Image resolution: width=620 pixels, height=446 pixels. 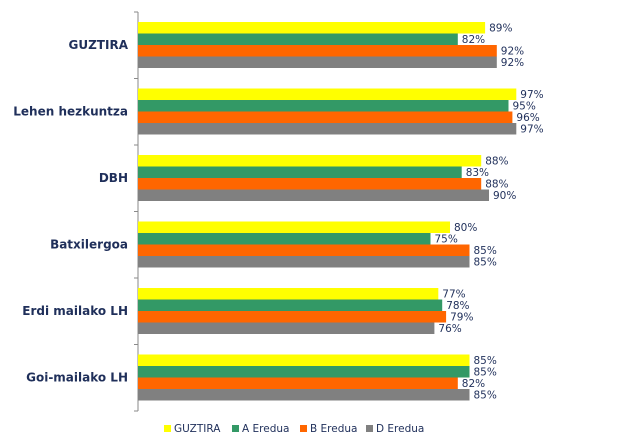 What do you see at coordinates (453, 295) in the screenshot?
I see `data-label: 77%` at bounding box center [453, 295].